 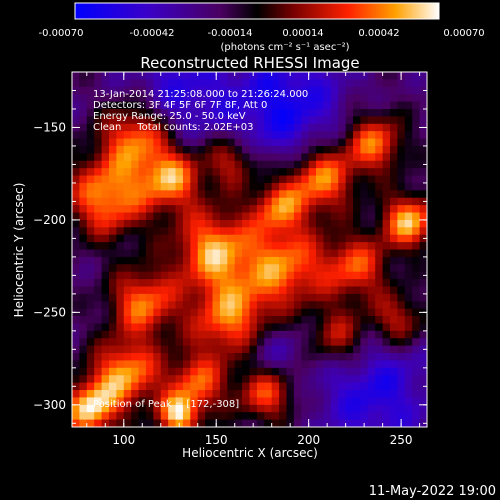 What do you see at coordinates (152, 33) in the screenshot?
I see `colorbar-tick-label: -0.00042` at bounding box center [152, 33].